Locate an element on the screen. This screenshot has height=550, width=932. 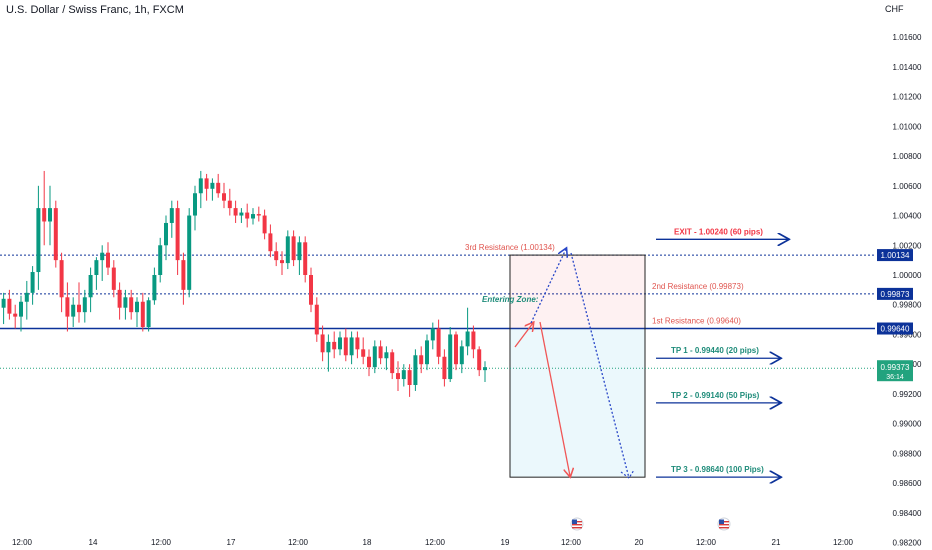
y-tick-label: 0.98800 is located at coordinates (907, 453).